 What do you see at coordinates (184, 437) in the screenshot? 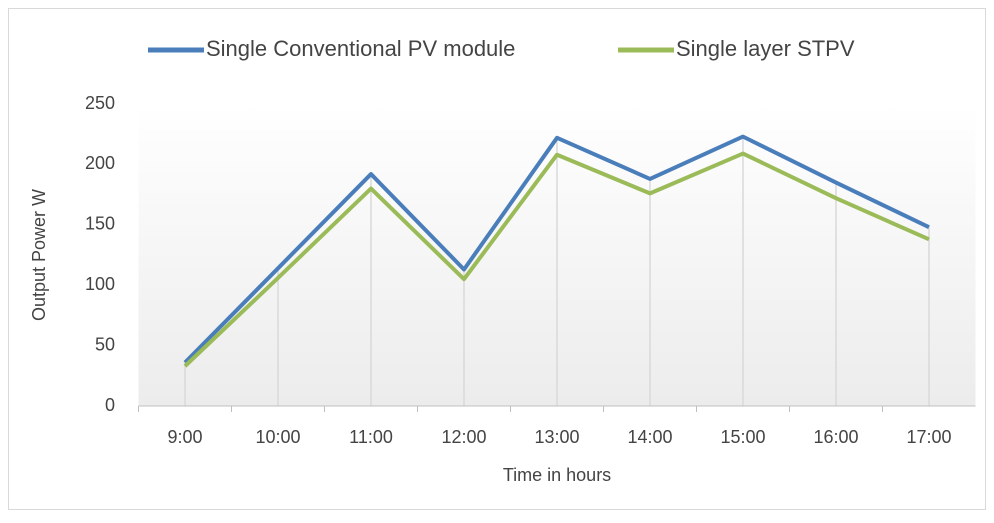
I see `x-tick-label: 9:00` at bounding box center [184, 437].